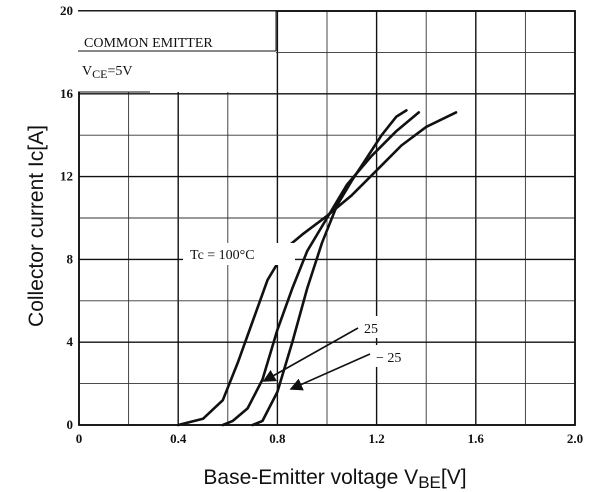 The width and height of the screenshot is (598, 492). What do you see at coordinates (70, 258) in the screenshot?
I see `y-tick-label: 8` at bounding box center [70, 258].